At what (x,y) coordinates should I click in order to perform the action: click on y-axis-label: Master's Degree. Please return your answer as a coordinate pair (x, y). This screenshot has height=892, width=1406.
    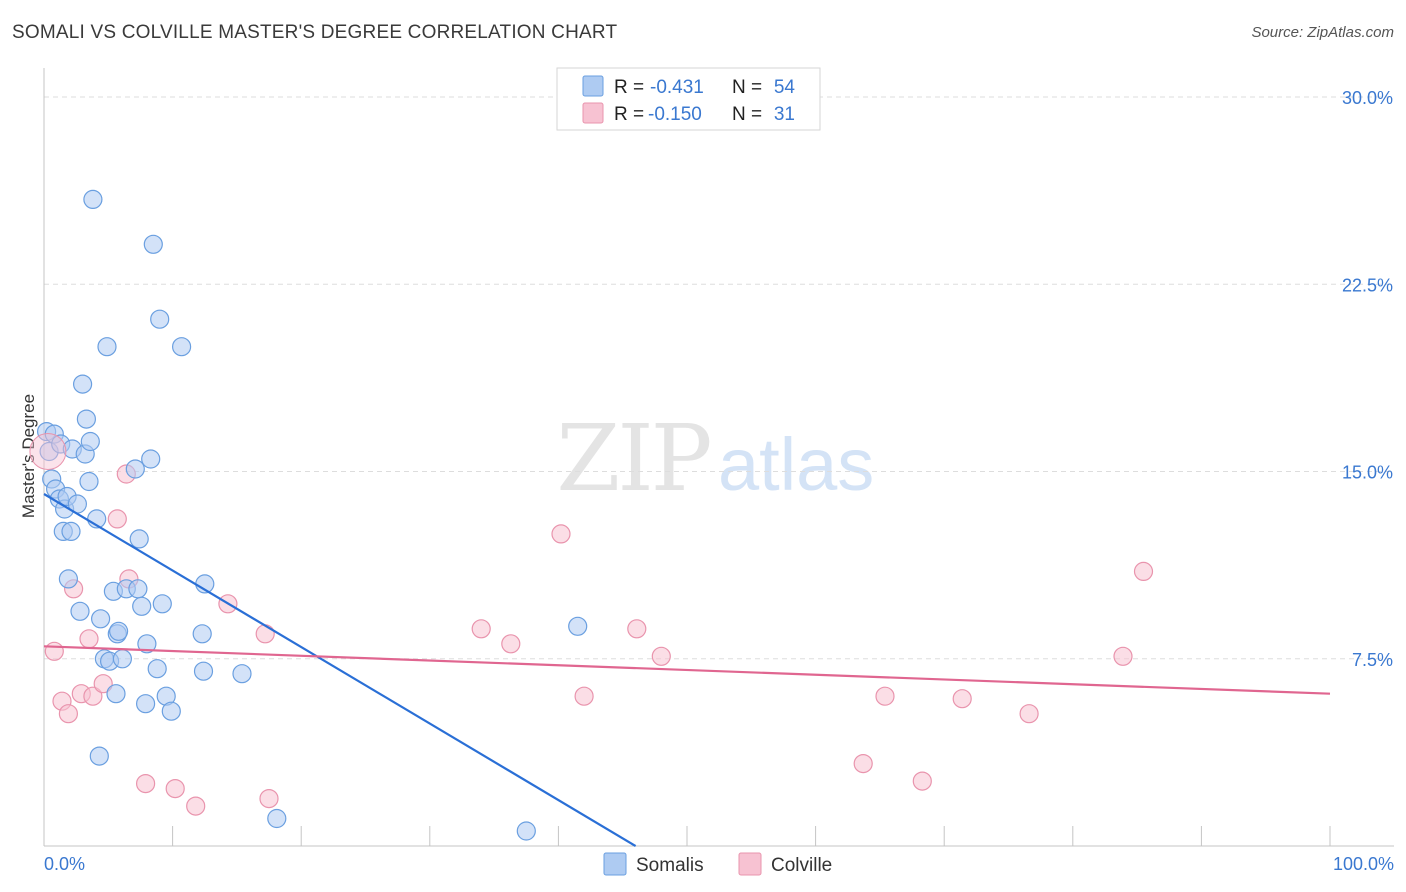
    Looking at the image, I should click on (28, 456).